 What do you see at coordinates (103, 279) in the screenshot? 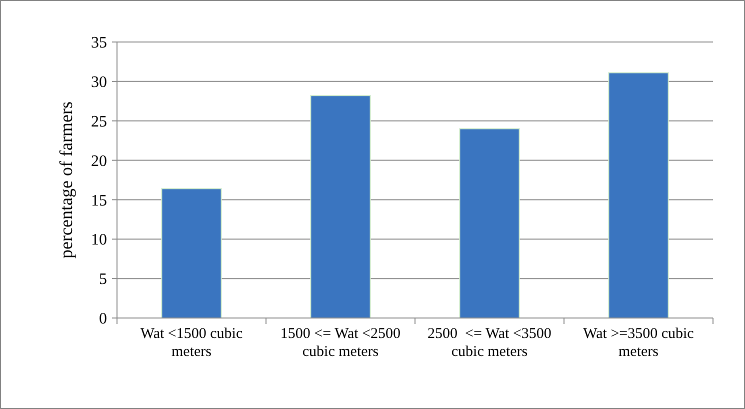
I see `y-tick-label: 5` at bounding box center [103, 279].